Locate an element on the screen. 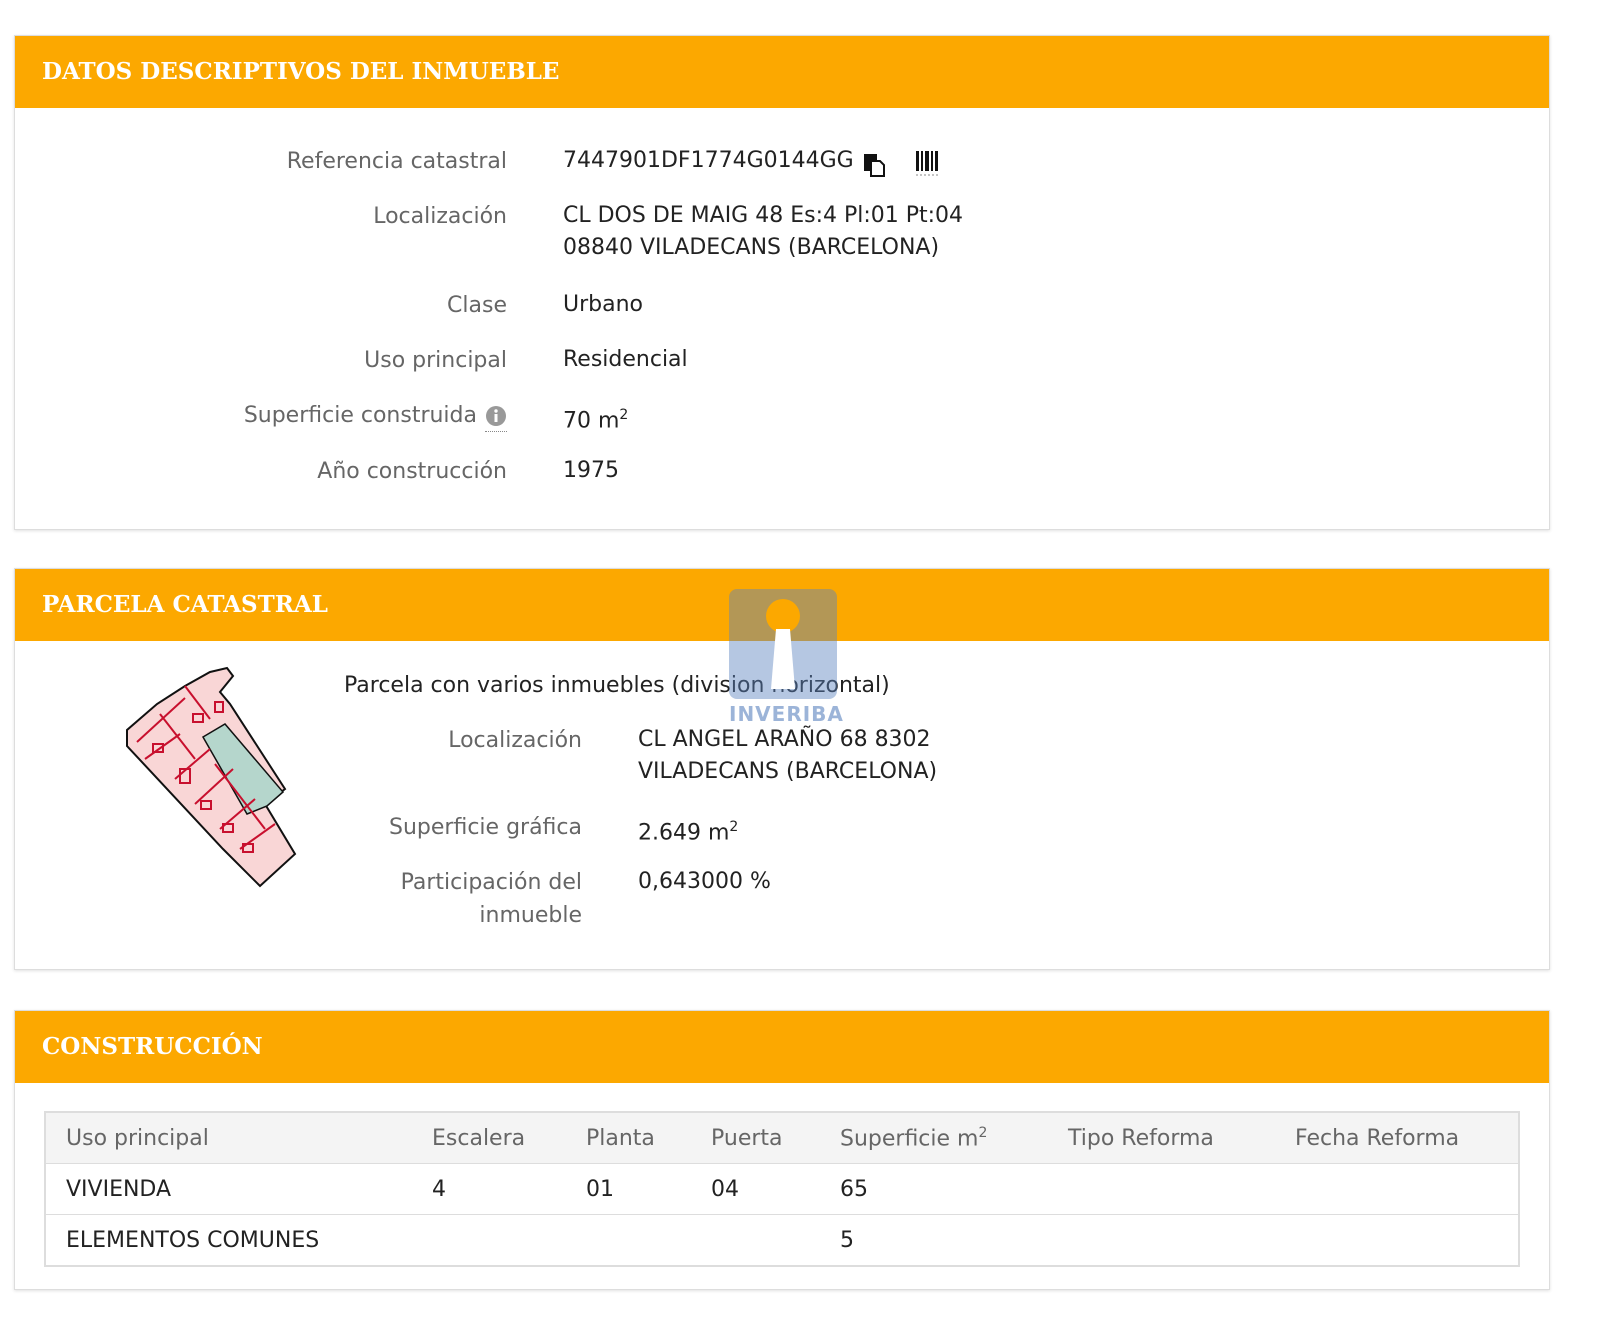 The height and width of the screenshot is (1338, 1600). cell: 4 is located at coordinates (489, 1189).